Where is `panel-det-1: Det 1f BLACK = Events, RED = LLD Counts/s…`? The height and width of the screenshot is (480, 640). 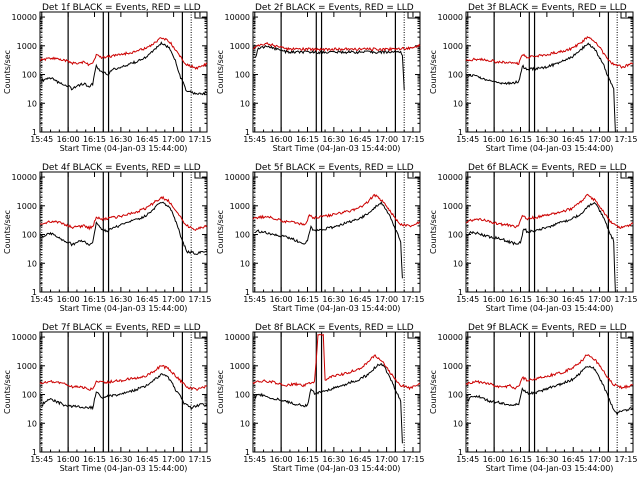 panel-det-1: Det 1f BLACK = Events, RED = LLD Counts/s… is located at coordinates (107, 78).